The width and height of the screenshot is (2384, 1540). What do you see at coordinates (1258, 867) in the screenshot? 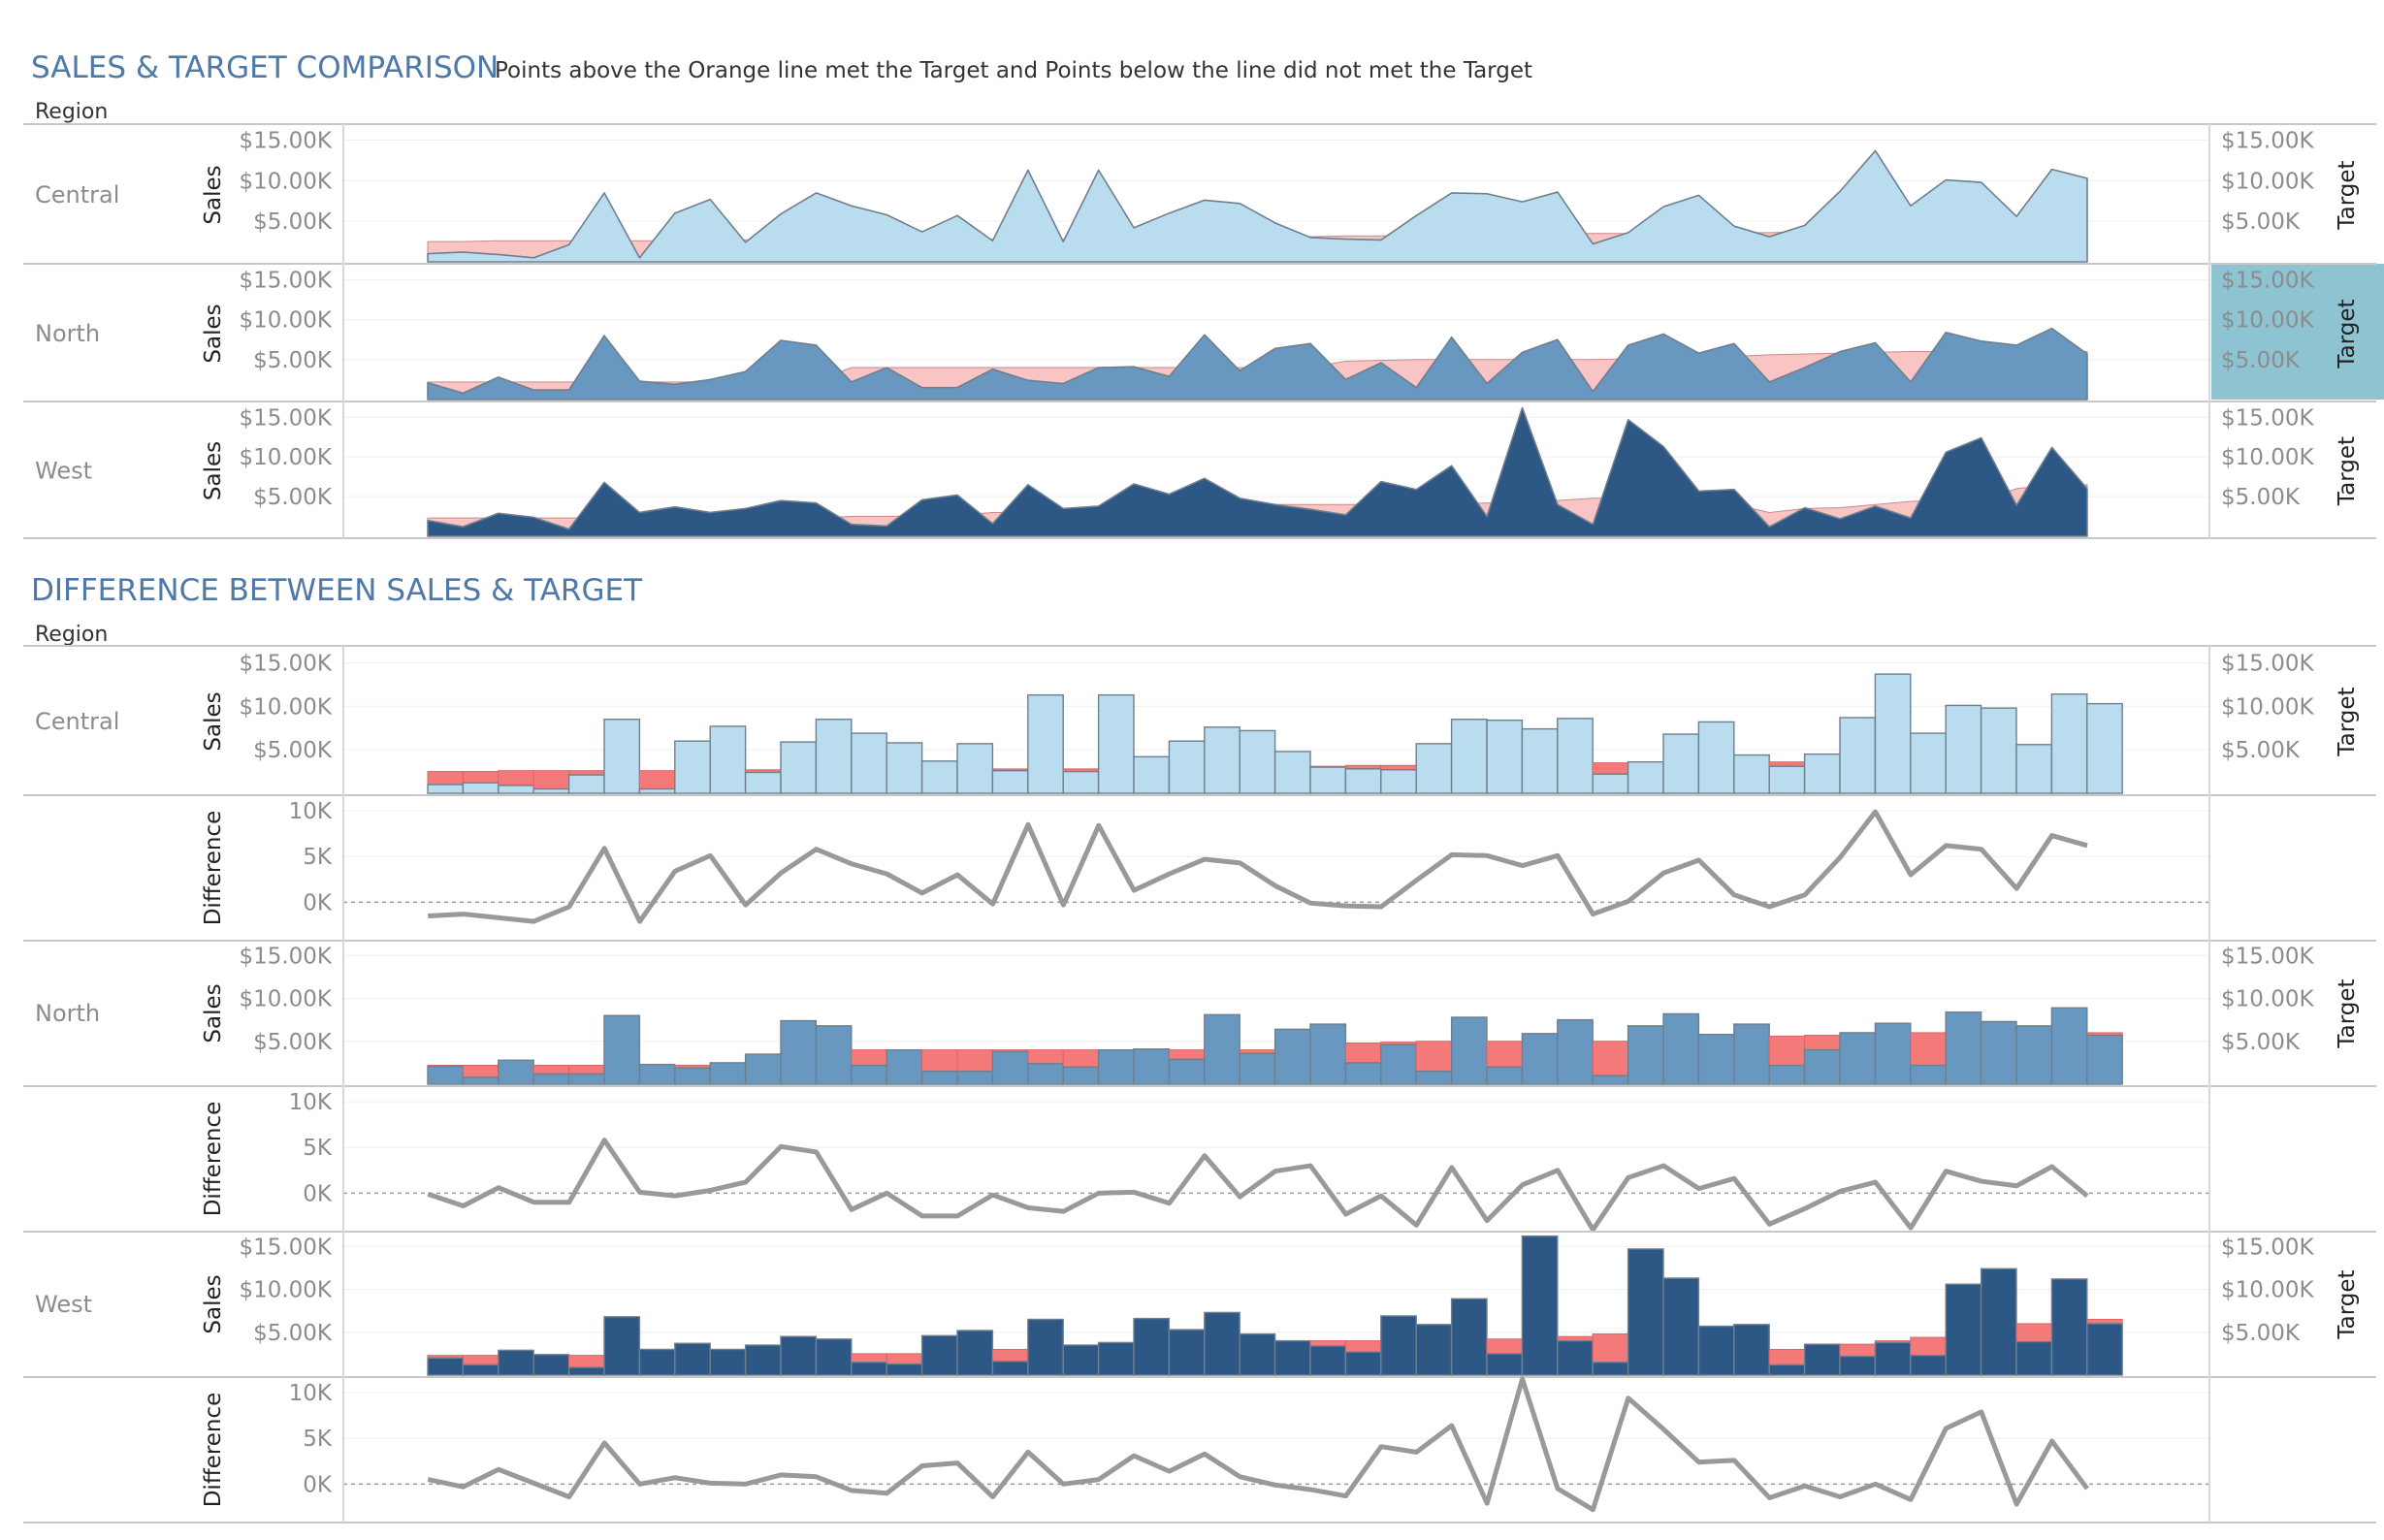
I see `difference-line-central` at bounding box center [1258, 867].